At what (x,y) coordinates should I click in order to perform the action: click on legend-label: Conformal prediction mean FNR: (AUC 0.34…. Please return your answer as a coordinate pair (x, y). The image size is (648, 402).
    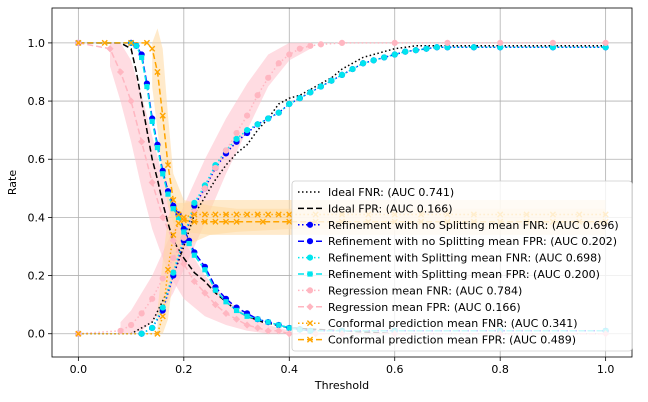
    Looking at the image, I should click on (453, 323).